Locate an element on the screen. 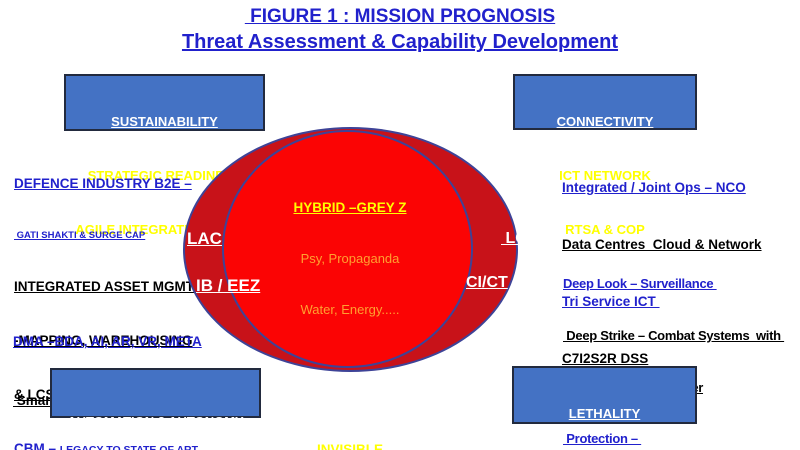  connectivity-box: CONNECTIVITY ICT NETWORK RTSA & COP is located at coordinates (605, 155).